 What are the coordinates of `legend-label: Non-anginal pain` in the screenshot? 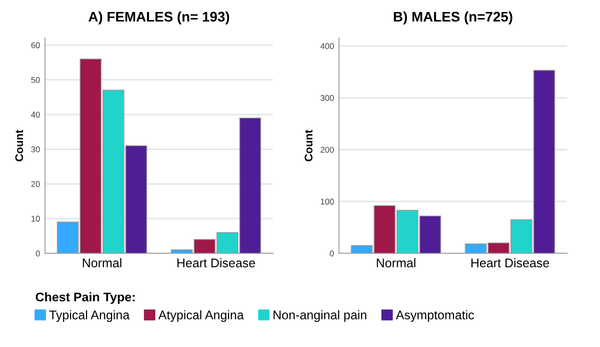 It's located at (320, 316).